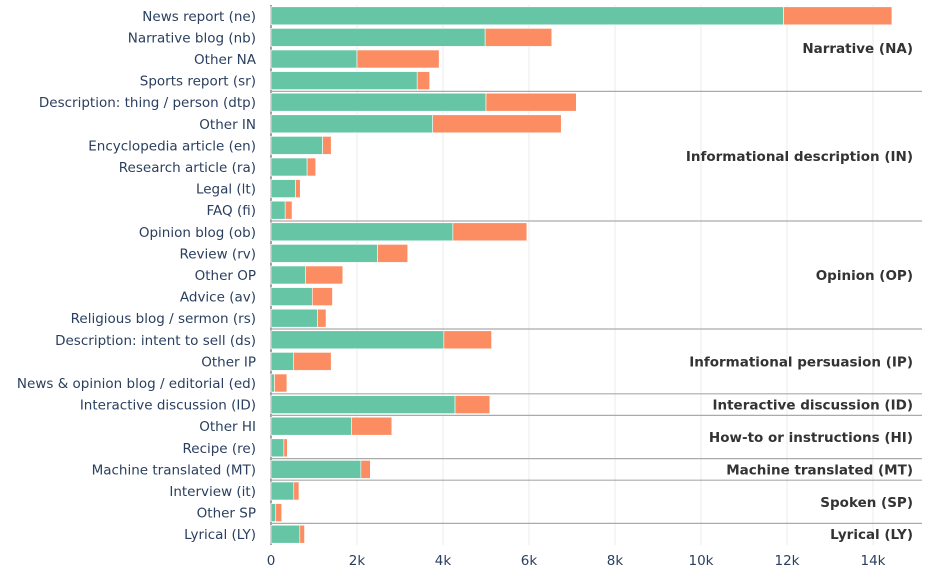 The image size is (929, 575). I want to click on category-label: News report (ne), so click(199, 17).